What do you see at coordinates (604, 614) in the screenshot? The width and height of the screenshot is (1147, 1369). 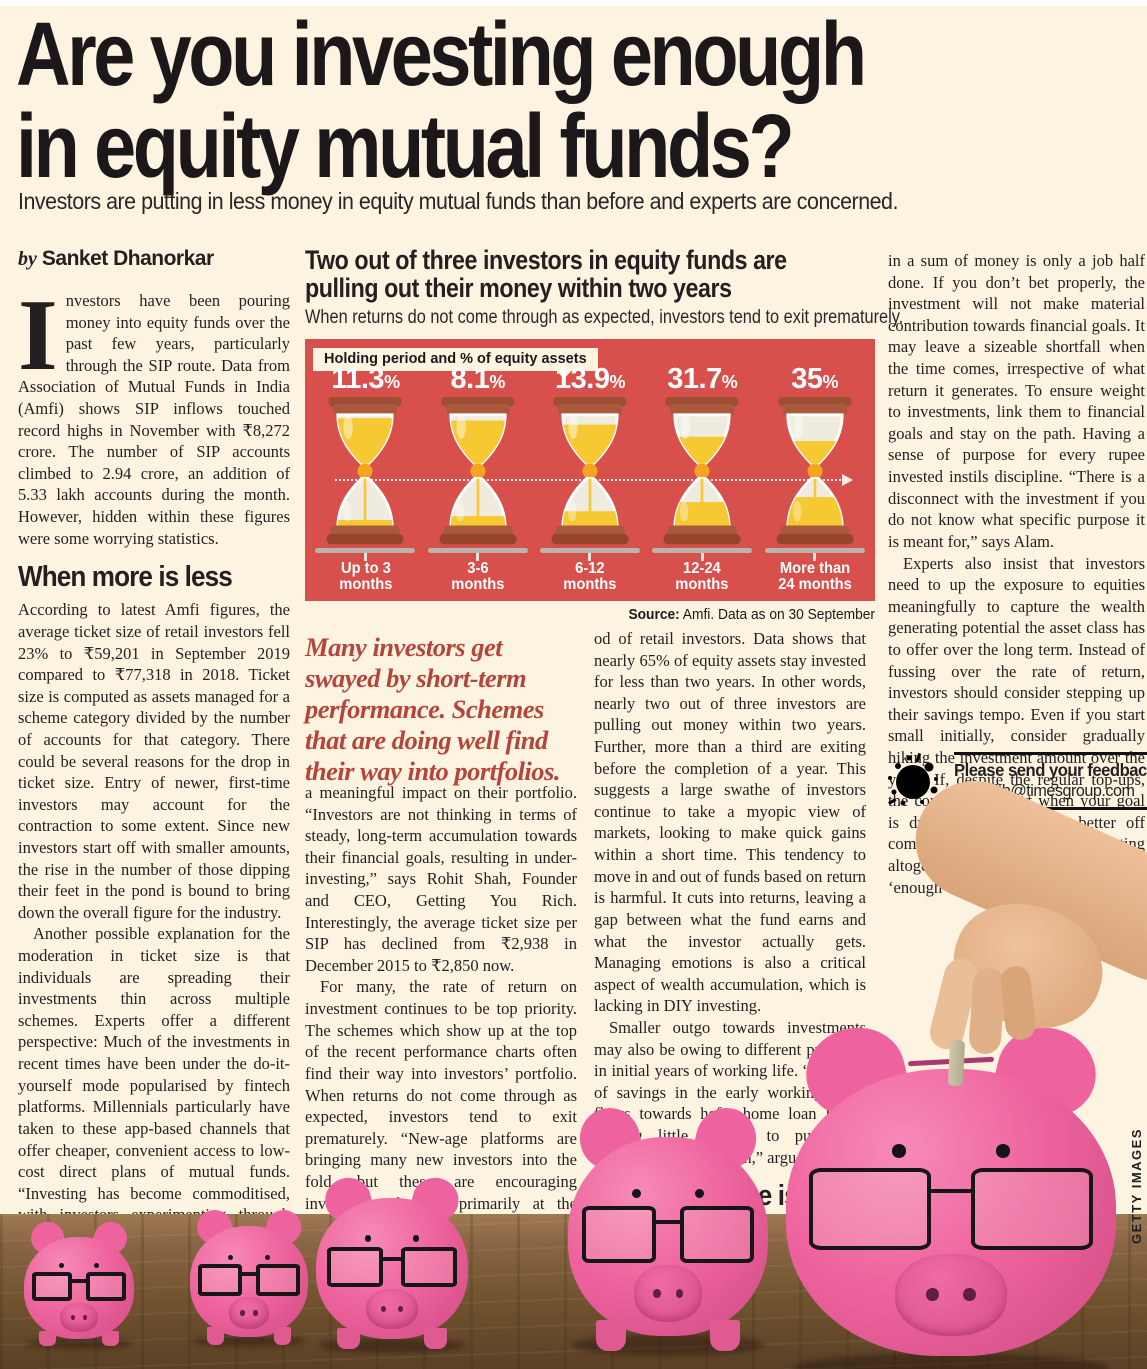 I see `chart-source: Source: Amfi. Data as on 30 September` at bounding box center [604, 614].